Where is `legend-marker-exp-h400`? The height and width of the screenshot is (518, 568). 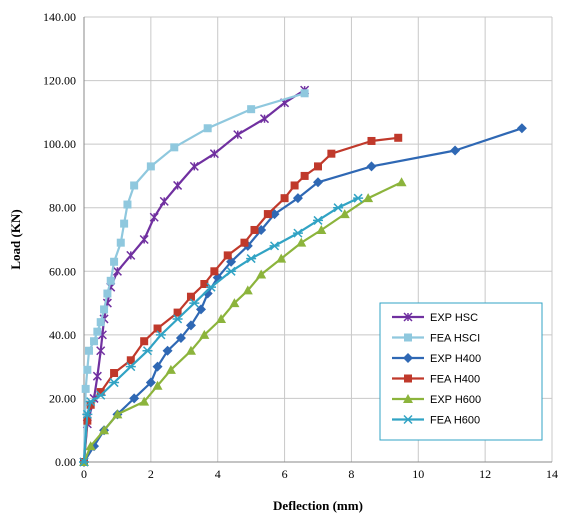
legend-marker-exp-h400 is located at coordinates (408, 358).